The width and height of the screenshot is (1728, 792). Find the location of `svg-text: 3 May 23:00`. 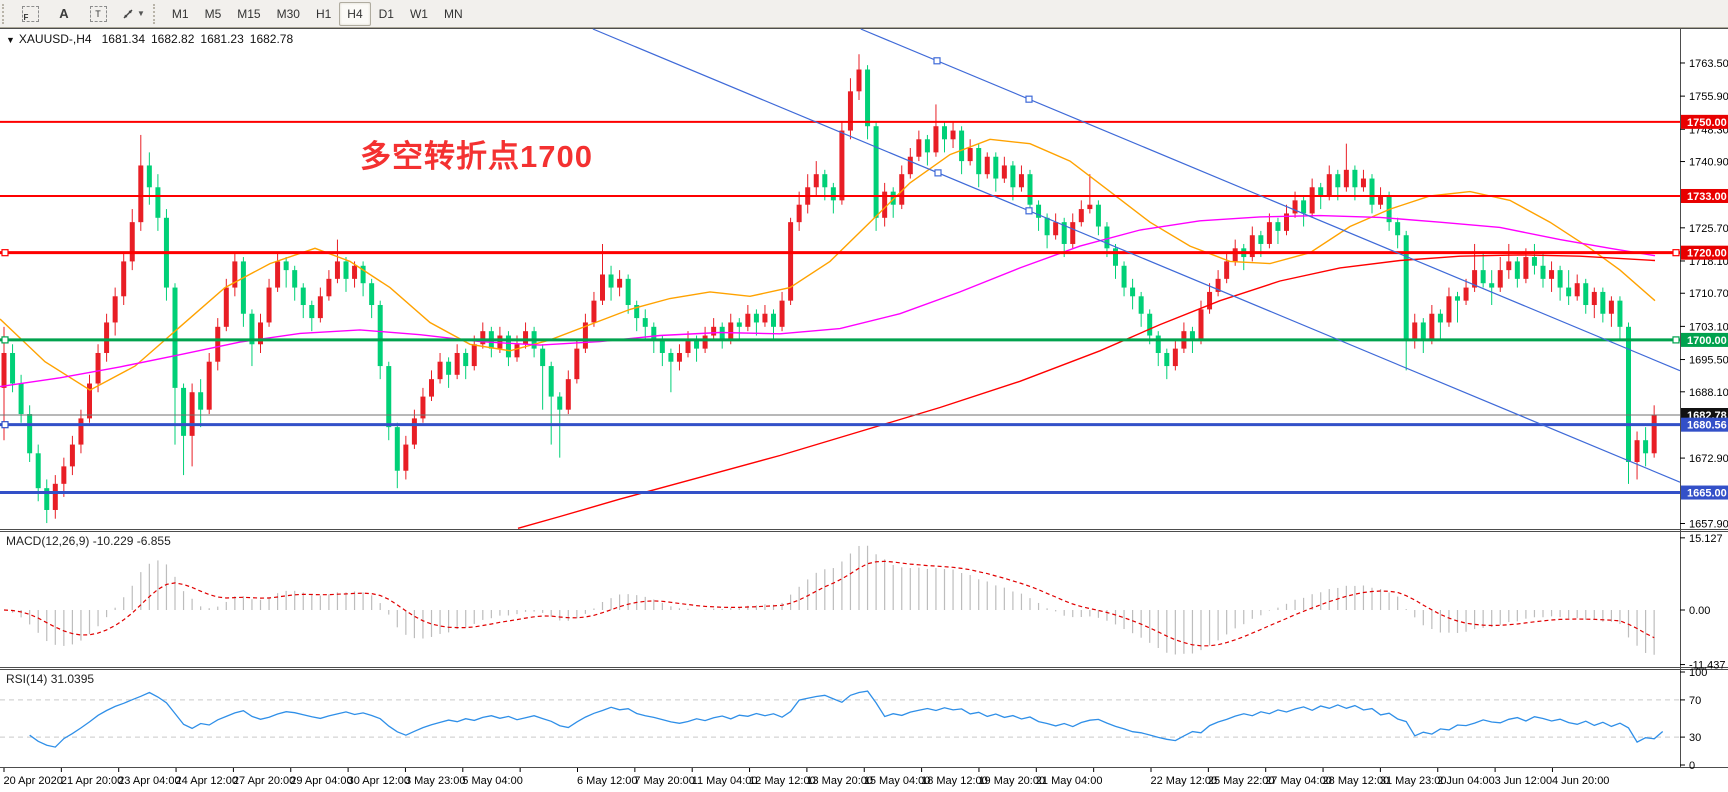

svg-text: 3 May 23:00 is located at coordinates (435, 781).